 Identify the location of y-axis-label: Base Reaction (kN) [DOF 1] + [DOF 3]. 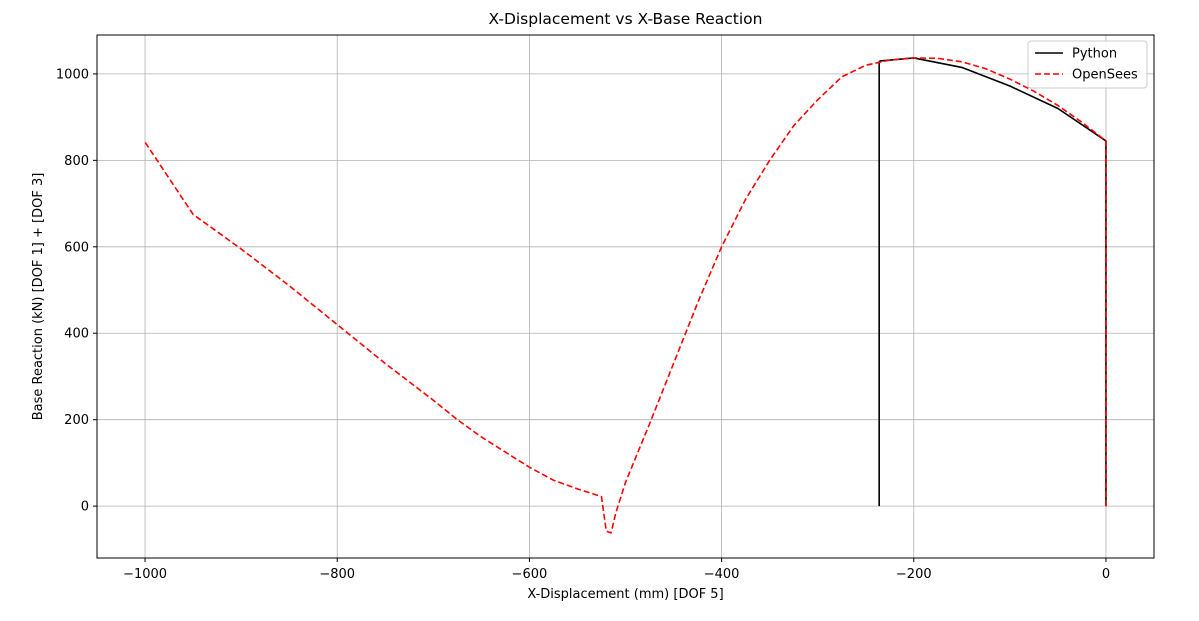
(38, 297).